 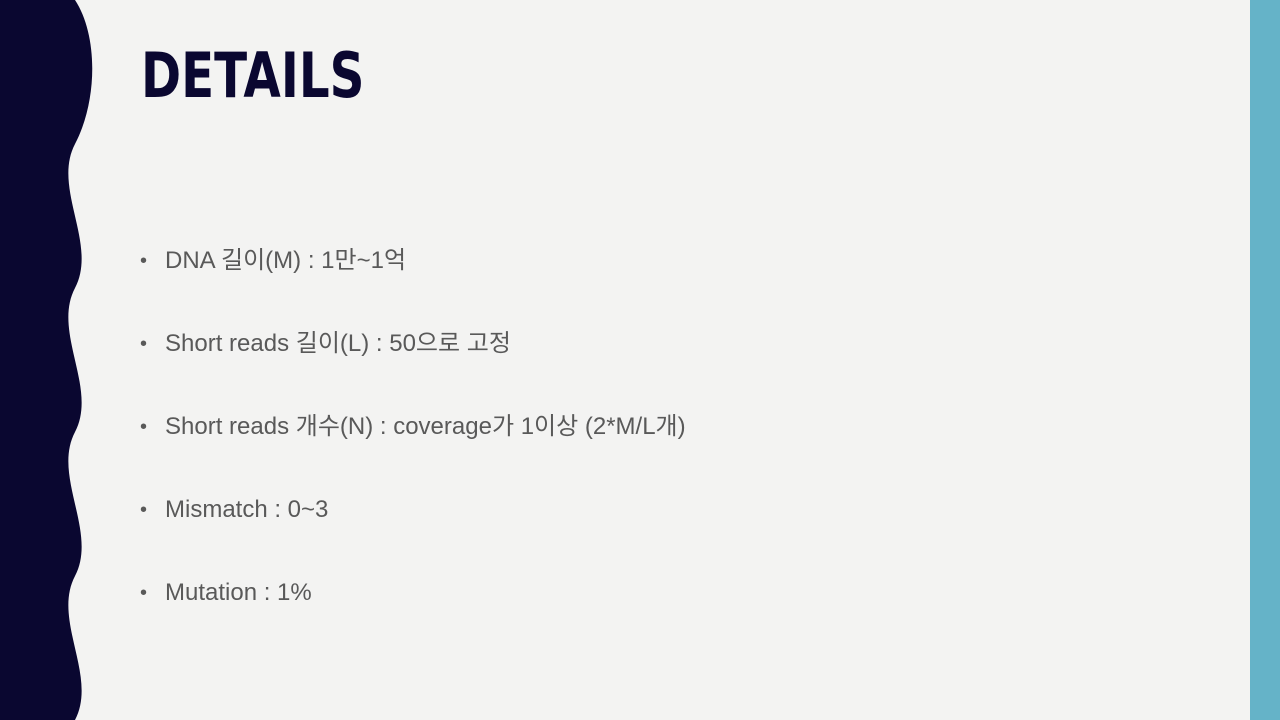 What do you see at coordinates (247, 509) in the screenshot?
I see `bullet-text: Mismatch : 0~3` at bounding box center [247, 509].